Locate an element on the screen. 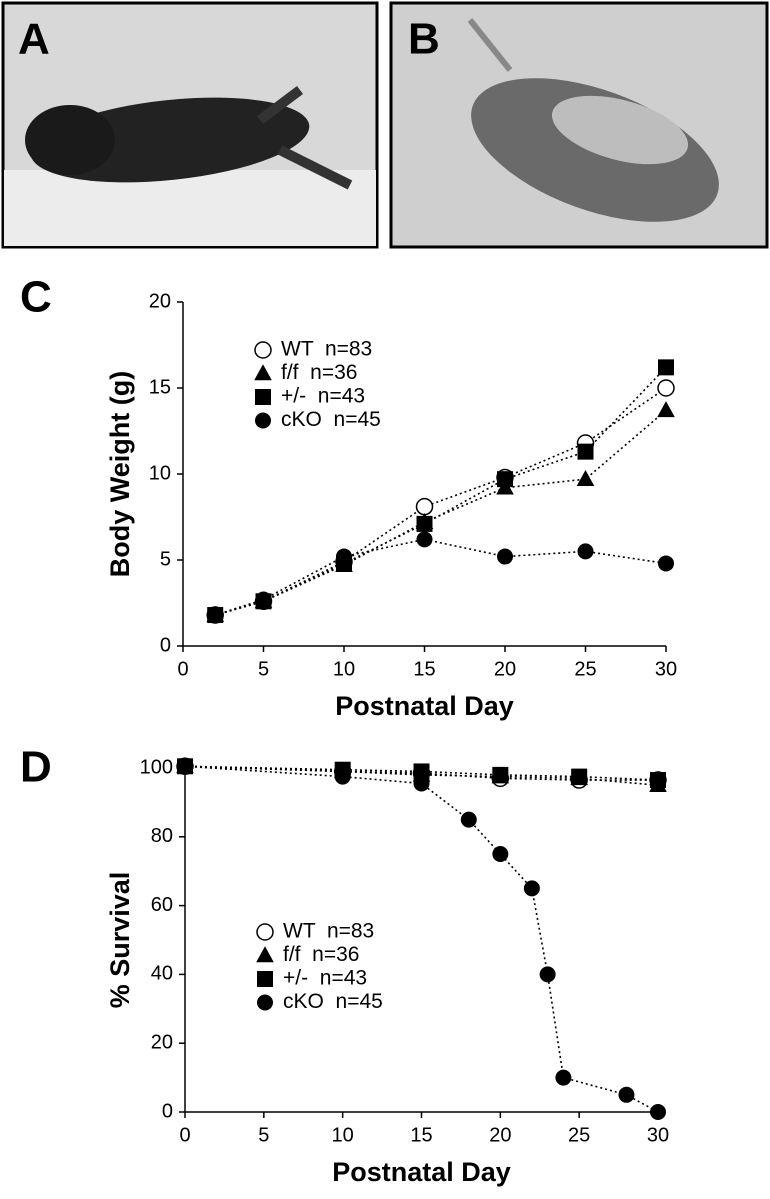  y-axis-title: Body Weight (g) is located at coordinates (120, 474).